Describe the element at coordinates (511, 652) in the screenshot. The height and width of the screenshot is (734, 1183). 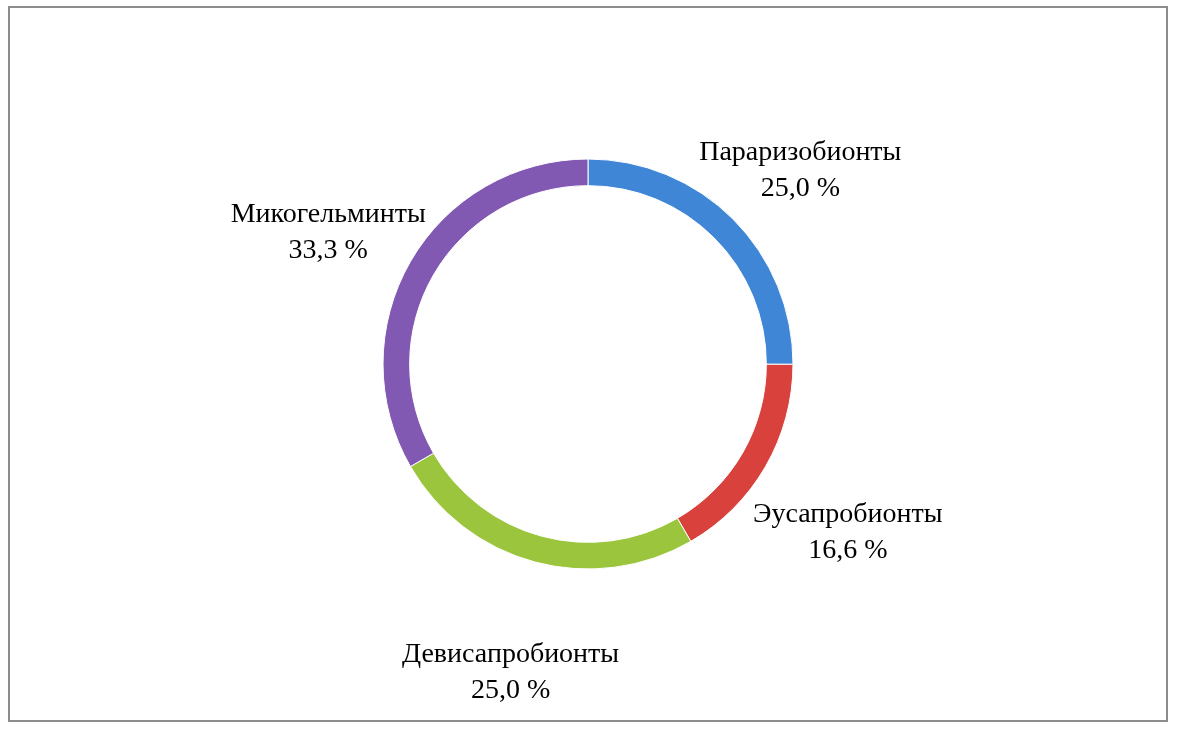
I see `slice-label: Девисапробионты` at that location.